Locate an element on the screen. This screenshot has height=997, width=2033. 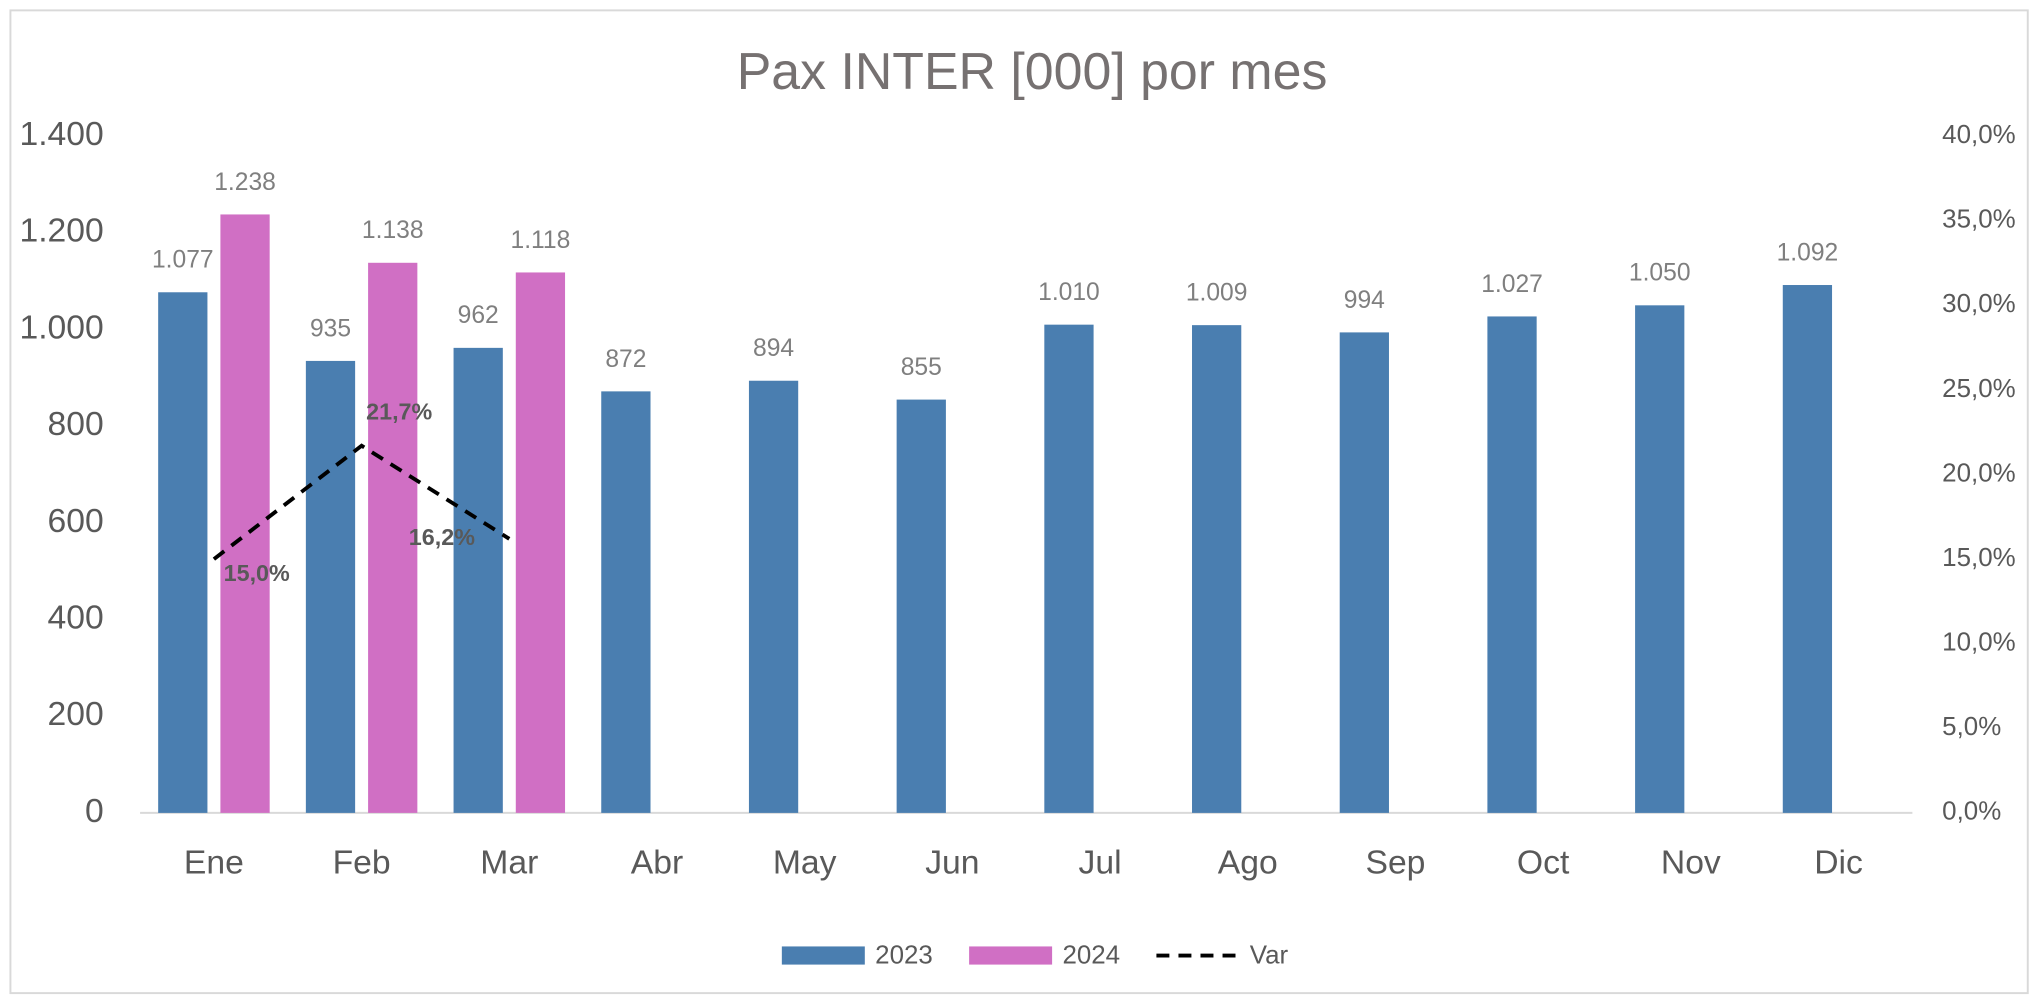
y2-tick-label: 25,0% is located at coordinates (1978, 389).